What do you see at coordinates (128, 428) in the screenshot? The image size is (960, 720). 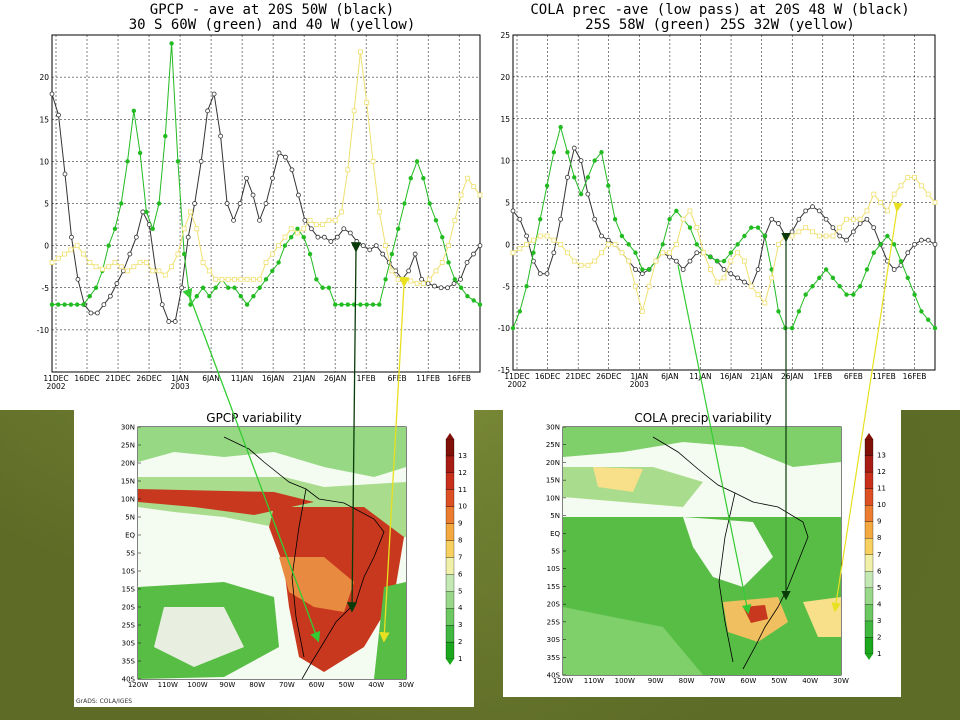 I see `left-lat-label: 30N` at bounding box center [128, 428].